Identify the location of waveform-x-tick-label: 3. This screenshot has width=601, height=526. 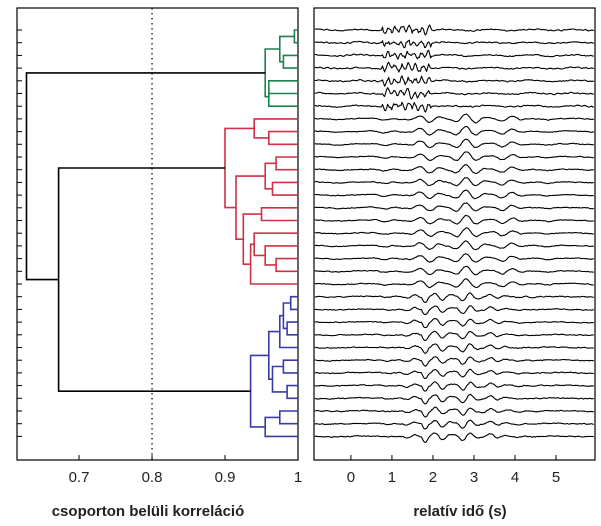
(474, 477).